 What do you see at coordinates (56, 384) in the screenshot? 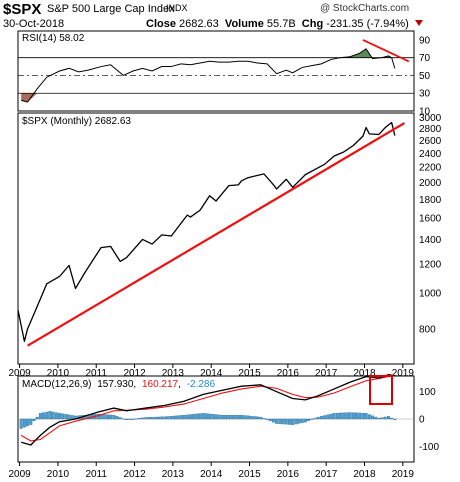
I see `macd-params: MACD(12,26,9)` at bounding box center [56, 384].